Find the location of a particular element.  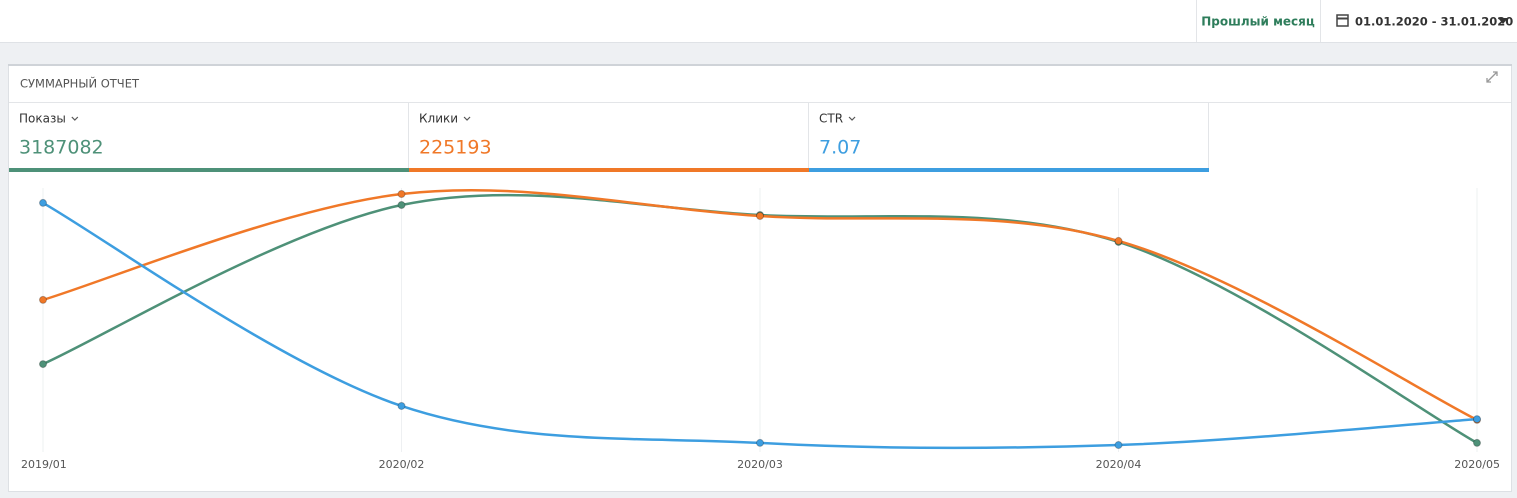

x-tick-label: 2019/01 is located at coordinates (44, 464).